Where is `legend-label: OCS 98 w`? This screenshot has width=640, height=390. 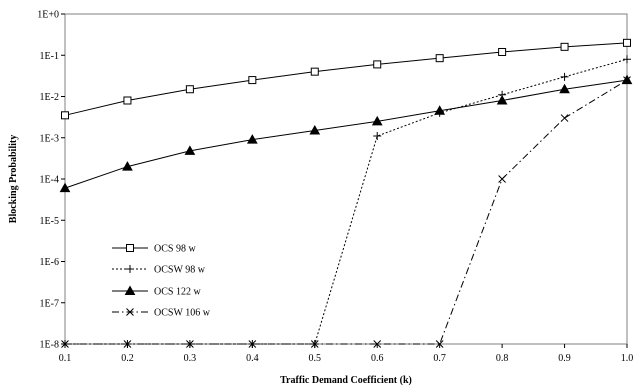 legend-label: OCS 98 w is located at coordinates (175, 249).